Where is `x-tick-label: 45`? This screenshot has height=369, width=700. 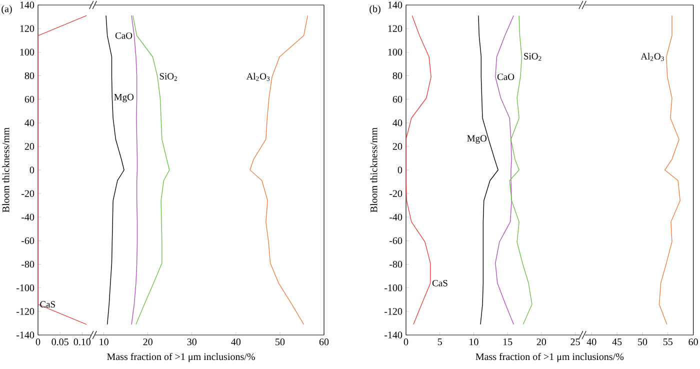
x-tick-label: 45 is located at coordinates (617, 342).